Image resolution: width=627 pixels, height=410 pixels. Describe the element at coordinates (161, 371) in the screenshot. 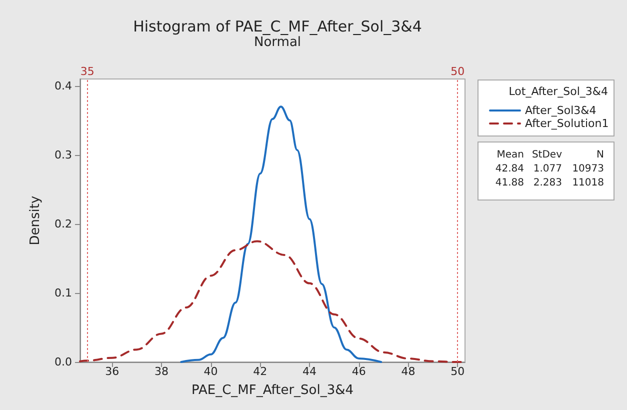

I see `x-tick-label: 38` at that location.